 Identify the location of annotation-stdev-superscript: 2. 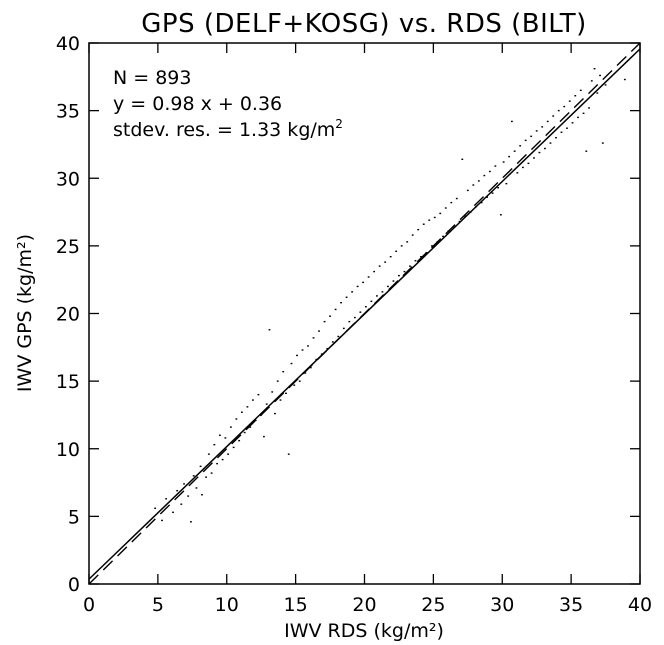
(339, 124).